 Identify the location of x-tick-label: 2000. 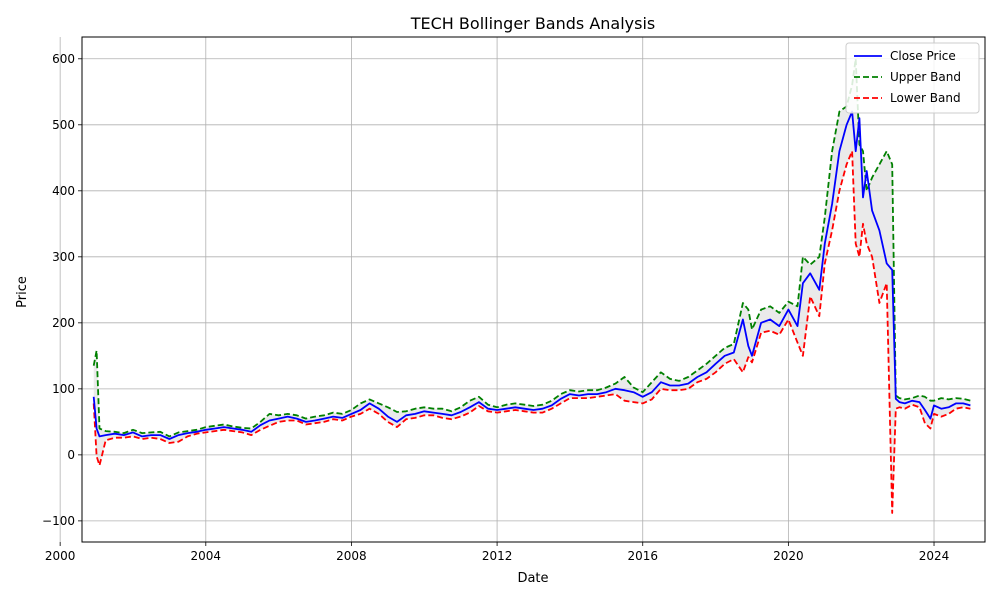
(60, 556).